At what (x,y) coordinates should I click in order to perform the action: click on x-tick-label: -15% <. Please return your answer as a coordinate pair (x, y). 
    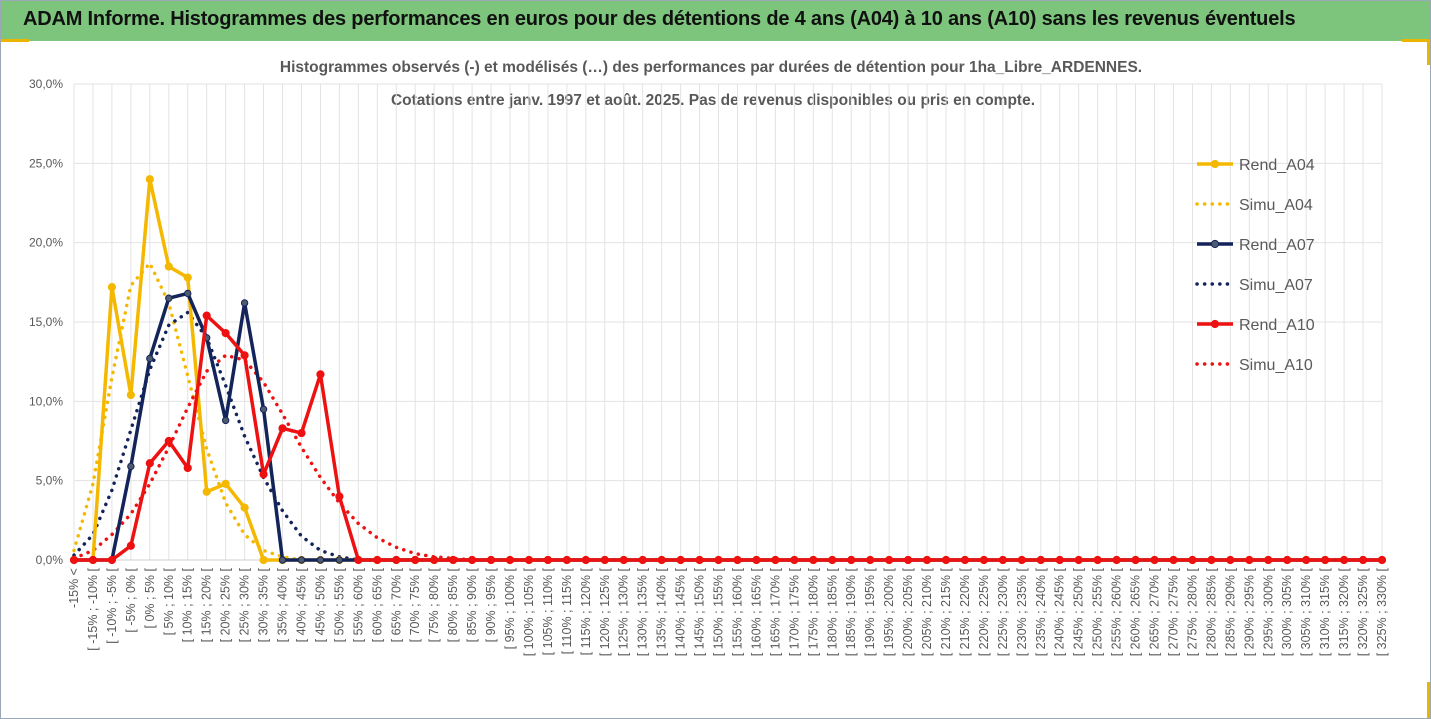
    Looking at the image, I should click on (74, 588).